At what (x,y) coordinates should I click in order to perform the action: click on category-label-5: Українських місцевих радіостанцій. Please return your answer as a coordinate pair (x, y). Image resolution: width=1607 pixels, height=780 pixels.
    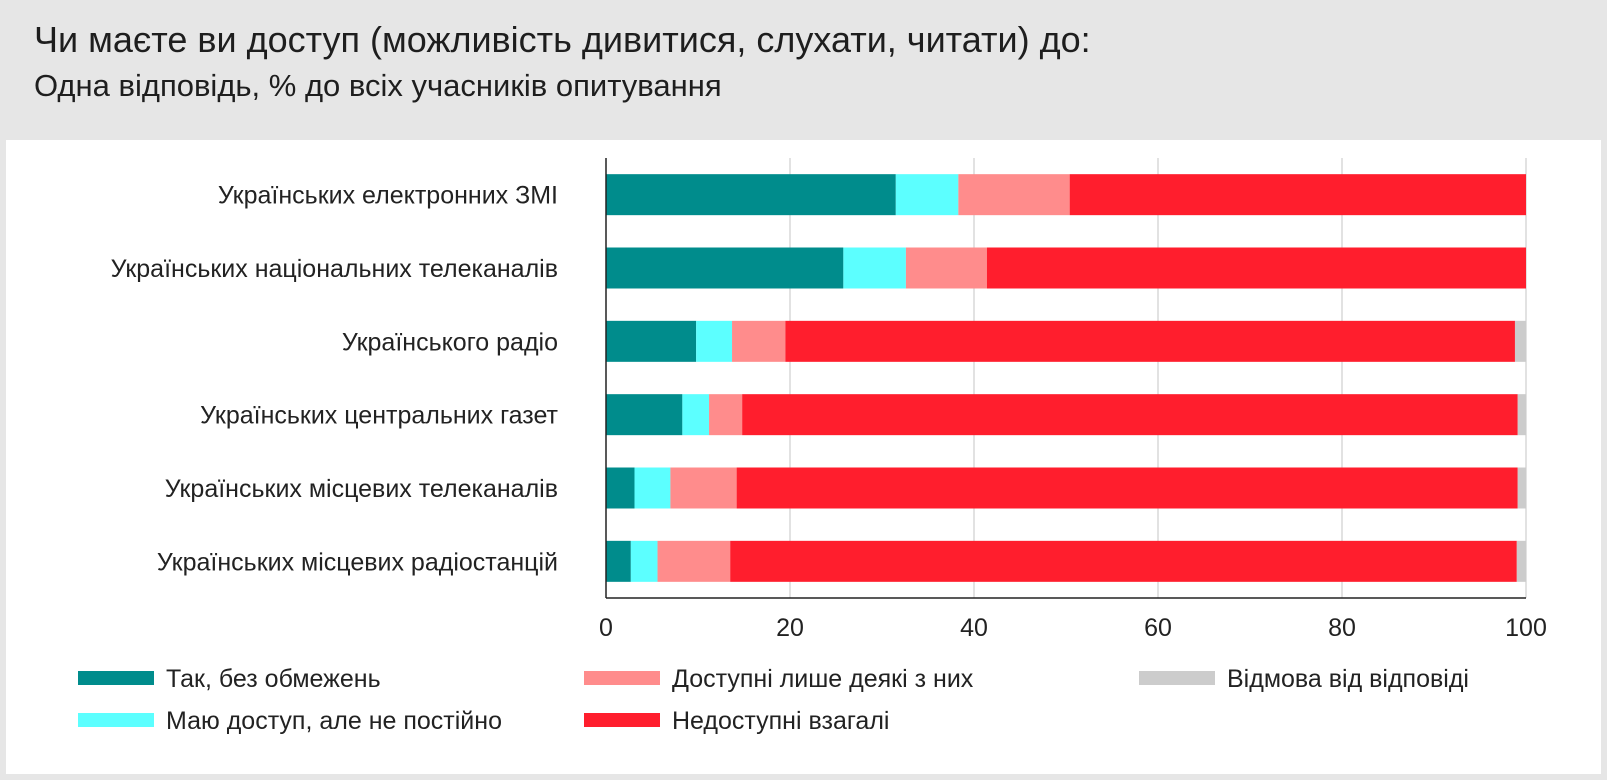
    Looking at the image, I should click on (357, 562).